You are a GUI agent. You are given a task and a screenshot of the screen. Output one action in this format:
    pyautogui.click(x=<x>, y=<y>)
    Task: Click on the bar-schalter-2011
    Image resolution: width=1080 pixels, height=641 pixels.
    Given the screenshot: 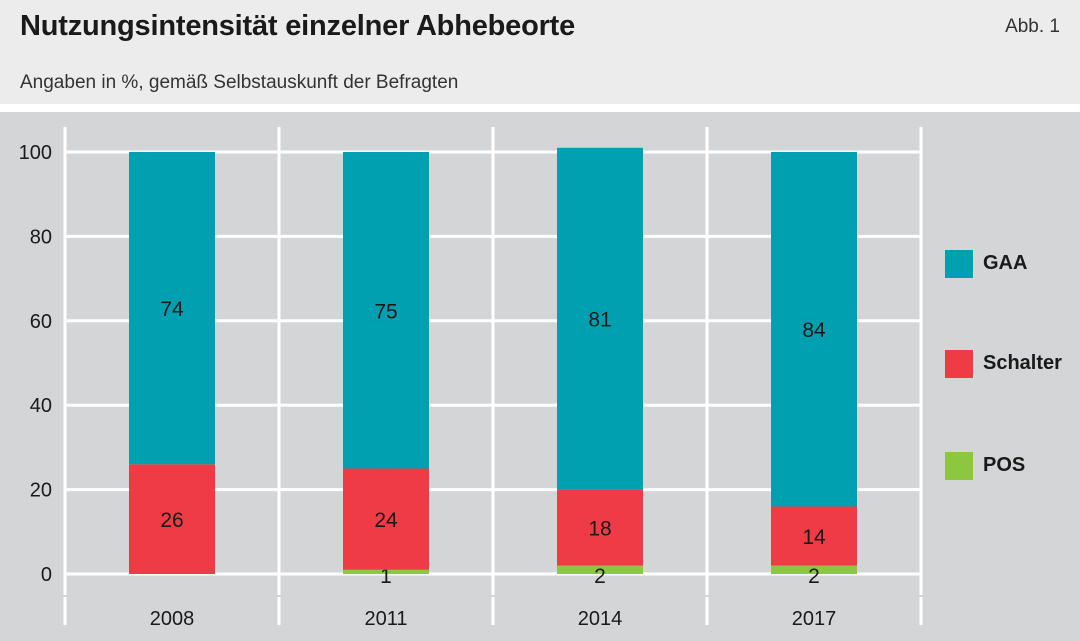 What is the action you would take?
    pyautogui.click(x=386, y=519)
    